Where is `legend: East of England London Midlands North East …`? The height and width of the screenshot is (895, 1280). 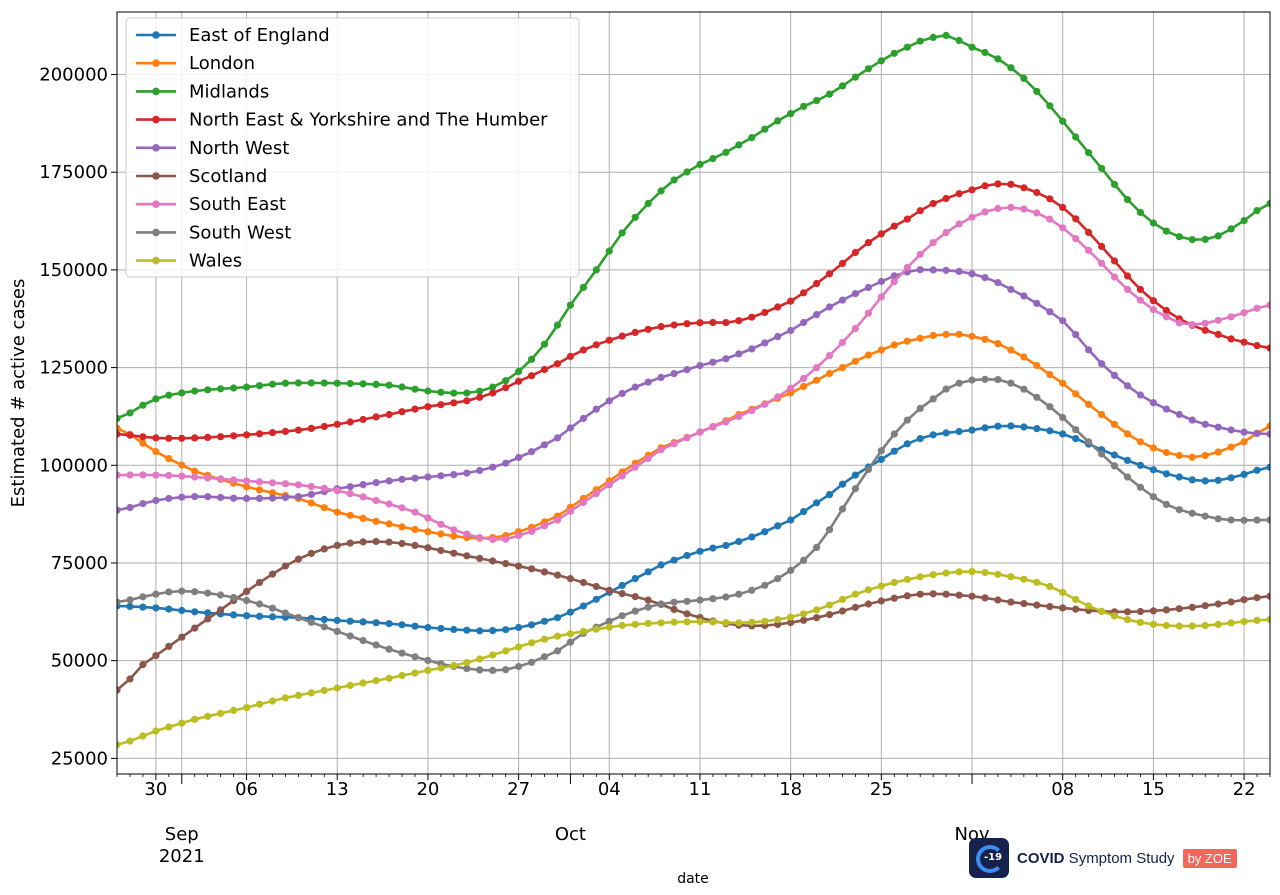
legend: East of England London Midlands North East … is located at coordinates (352, 147).